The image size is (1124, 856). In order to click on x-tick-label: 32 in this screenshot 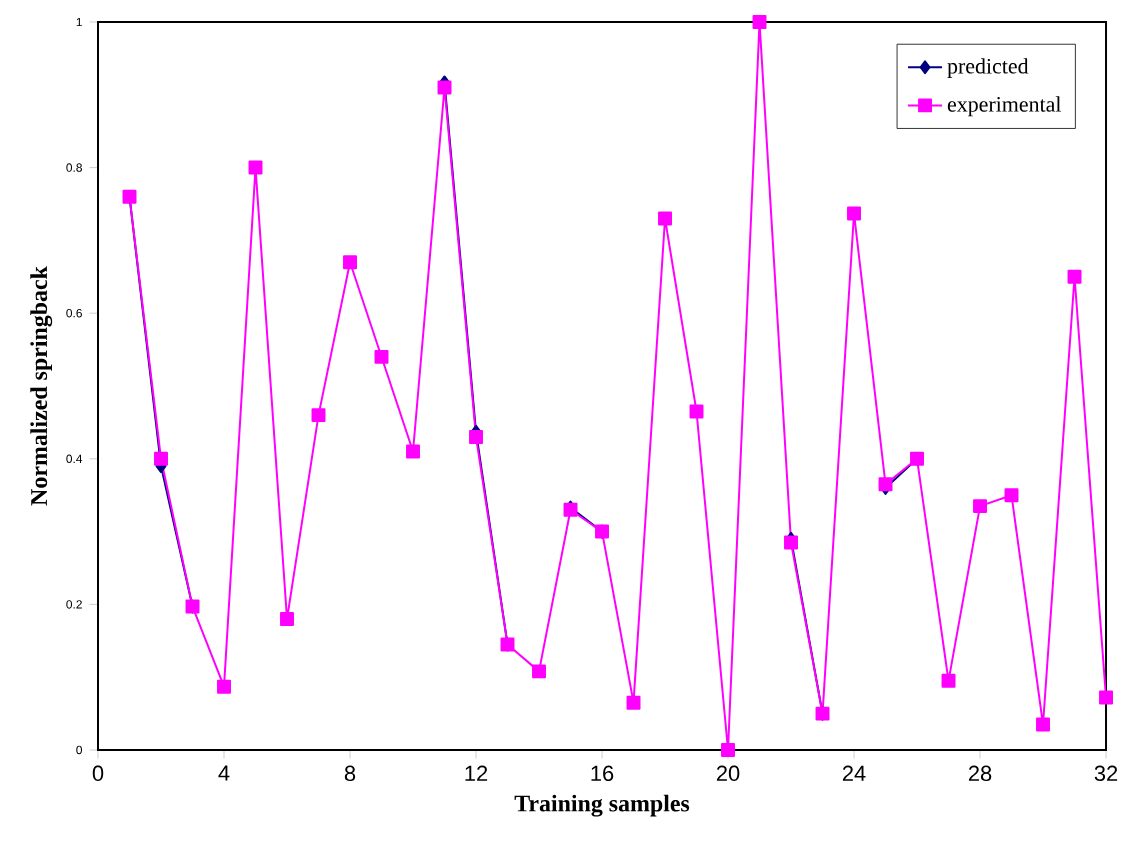, I will do `click(1106, 773)`.